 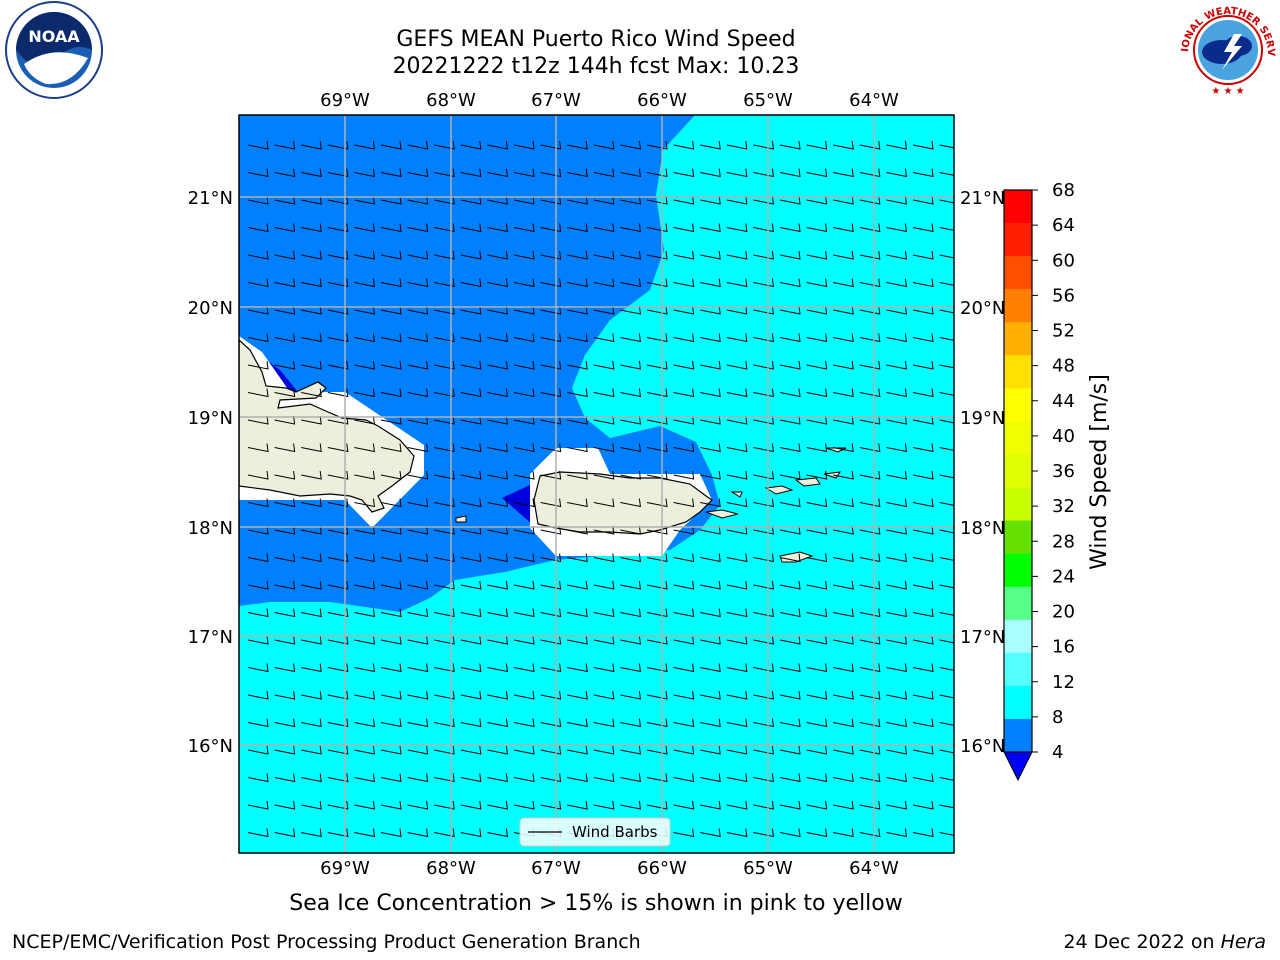 What do you see at coordinates (1164, 942) in the screenshot?
I see `footer-date: 24 Dec 2022 on Hera` at bounding box center [1164, 942].